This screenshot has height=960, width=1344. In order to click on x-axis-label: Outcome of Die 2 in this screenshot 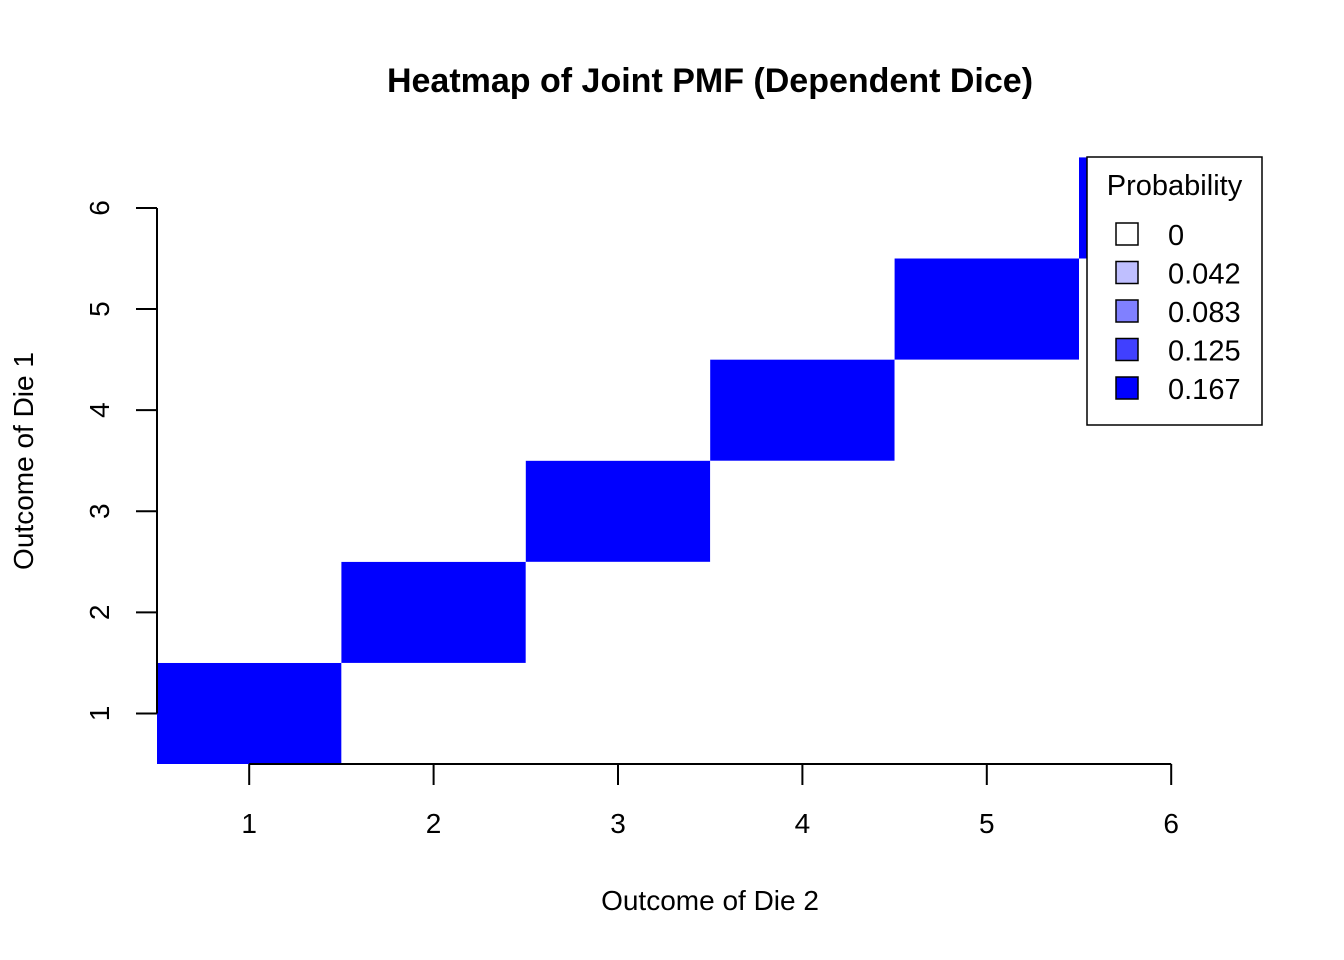, I will do `click(710, 900)`.